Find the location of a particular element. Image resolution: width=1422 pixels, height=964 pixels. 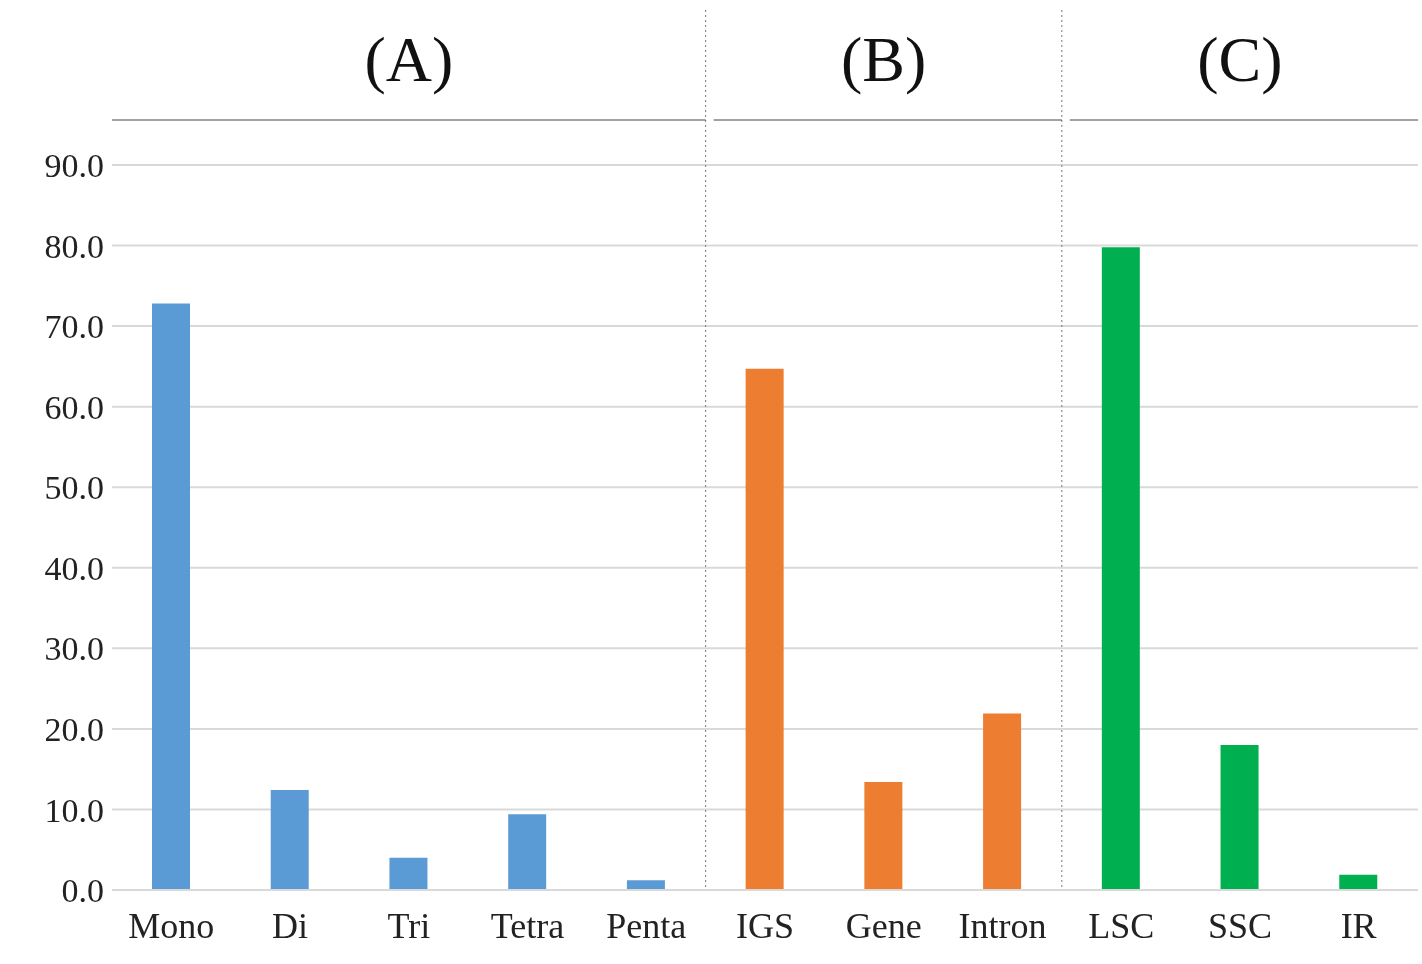

x-tick-label: LSC is located at coordinates (1121, 925).